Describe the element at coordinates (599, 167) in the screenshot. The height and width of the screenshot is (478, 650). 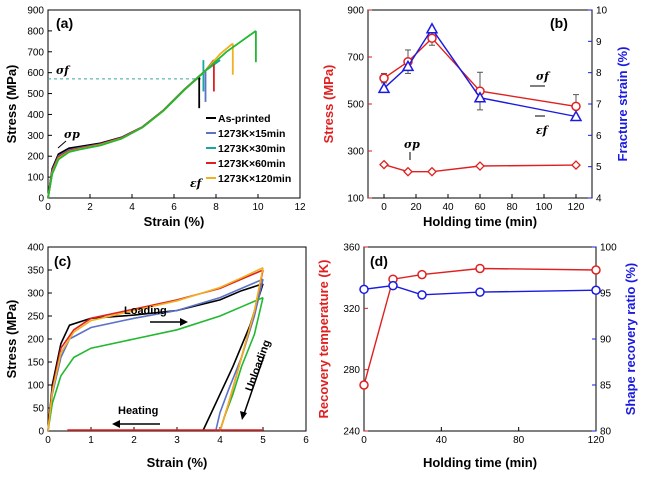
I see `panel-b-ytick-label-right: 5` at that location.